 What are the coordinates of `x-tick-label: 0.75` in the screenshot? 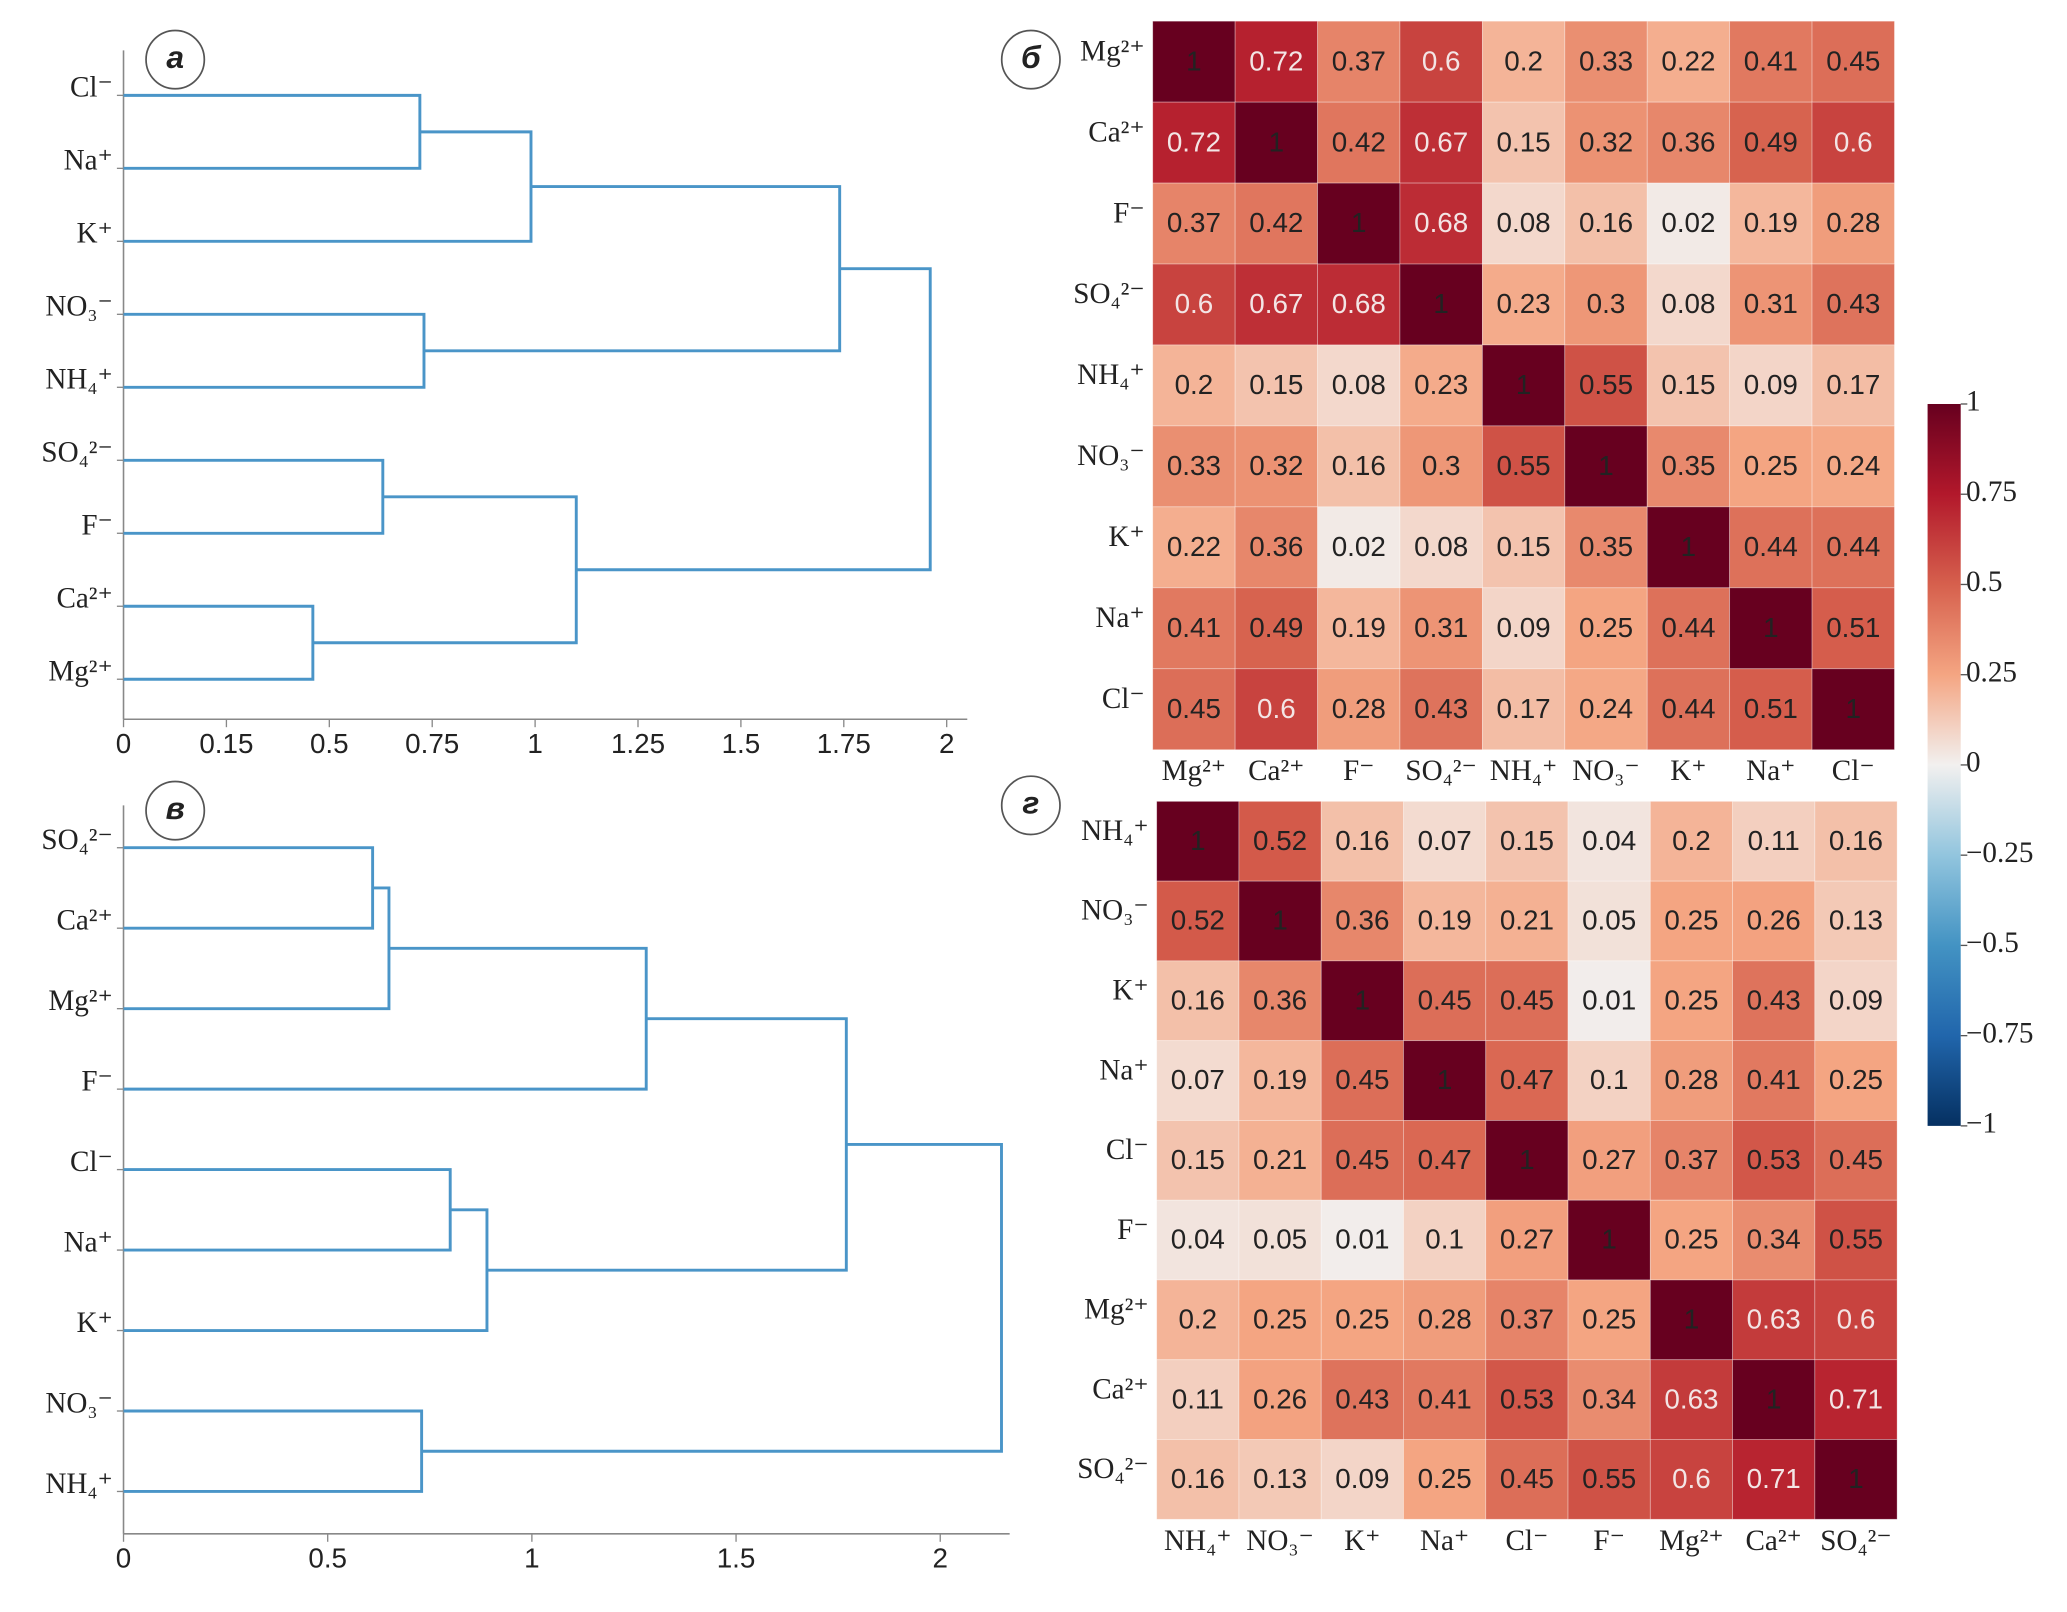 It's located at (432, 743).